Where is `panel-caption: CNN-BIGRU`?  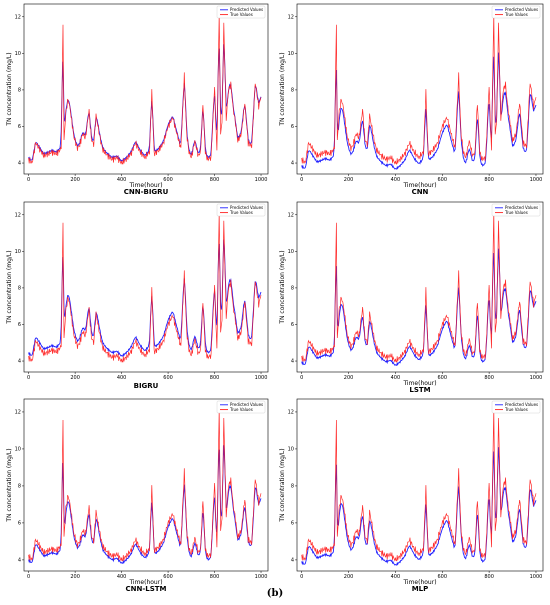 panel-caption: CNN-BIGRU is located at coordinates (146, 192).